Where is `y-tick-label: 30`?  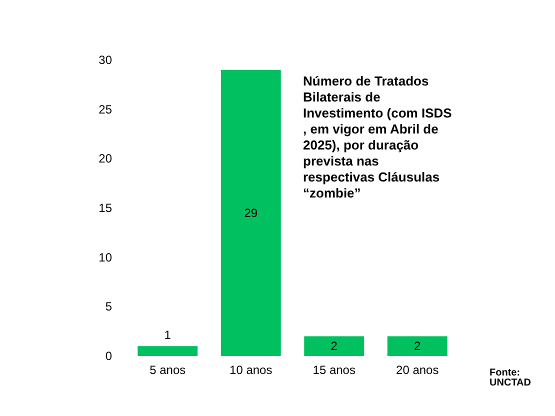 y-tick-label: 30 is located at coordinates (105, 60).